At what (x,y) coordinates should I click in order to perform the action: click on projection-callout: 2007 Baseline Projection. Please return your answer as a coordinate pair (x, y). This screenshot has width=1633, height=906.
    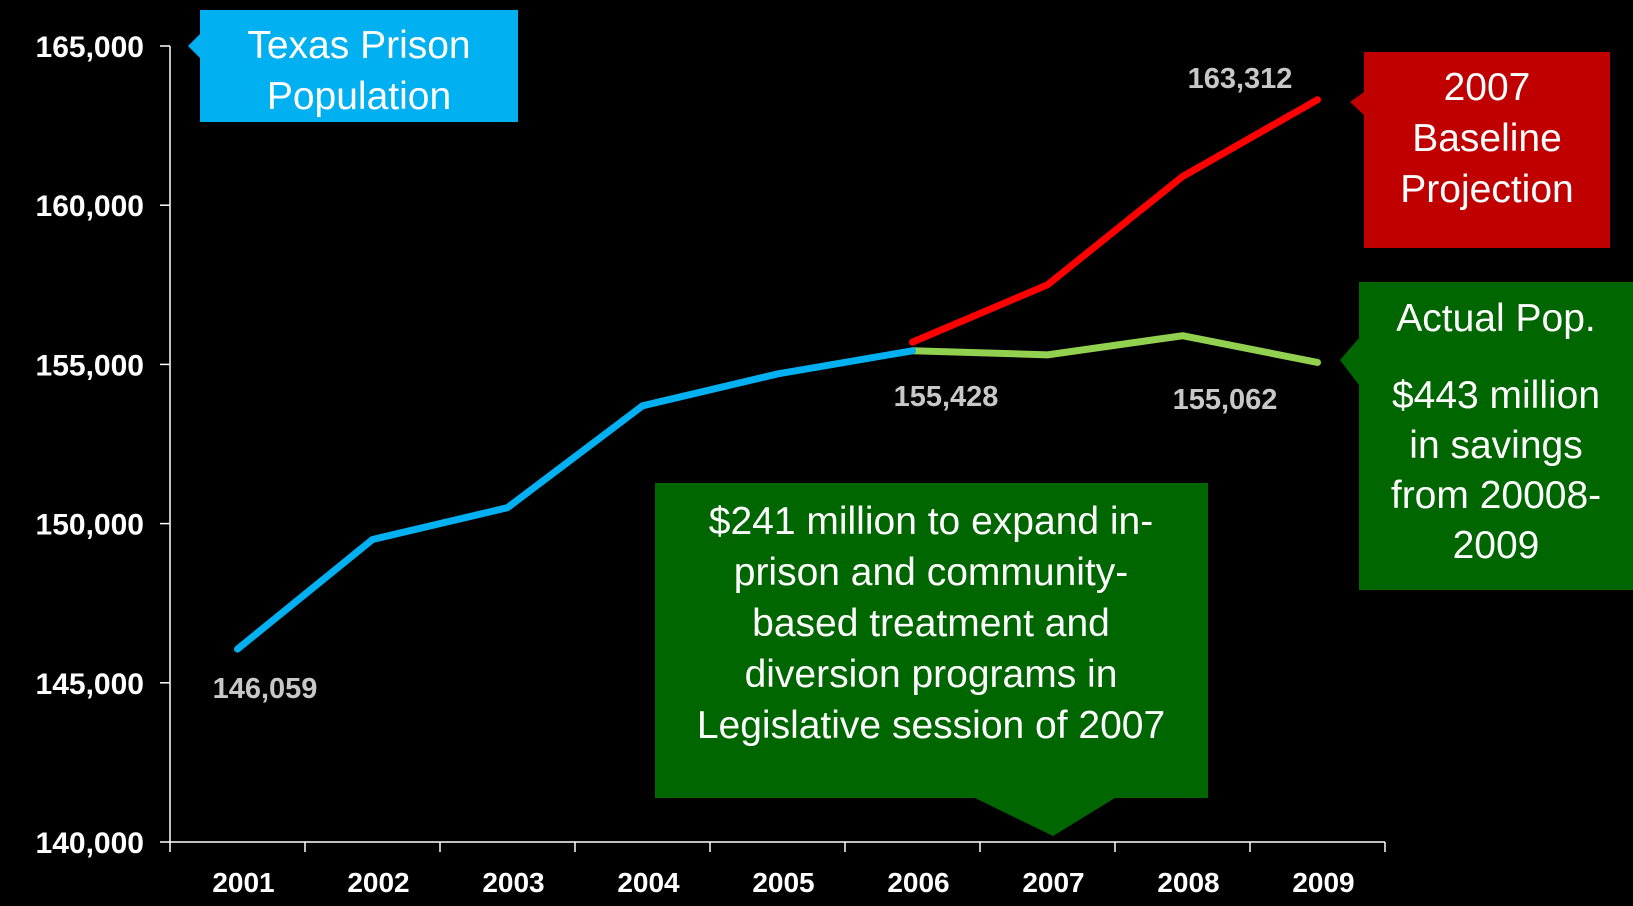
    Looking at the image, I should click on (1480, 150).